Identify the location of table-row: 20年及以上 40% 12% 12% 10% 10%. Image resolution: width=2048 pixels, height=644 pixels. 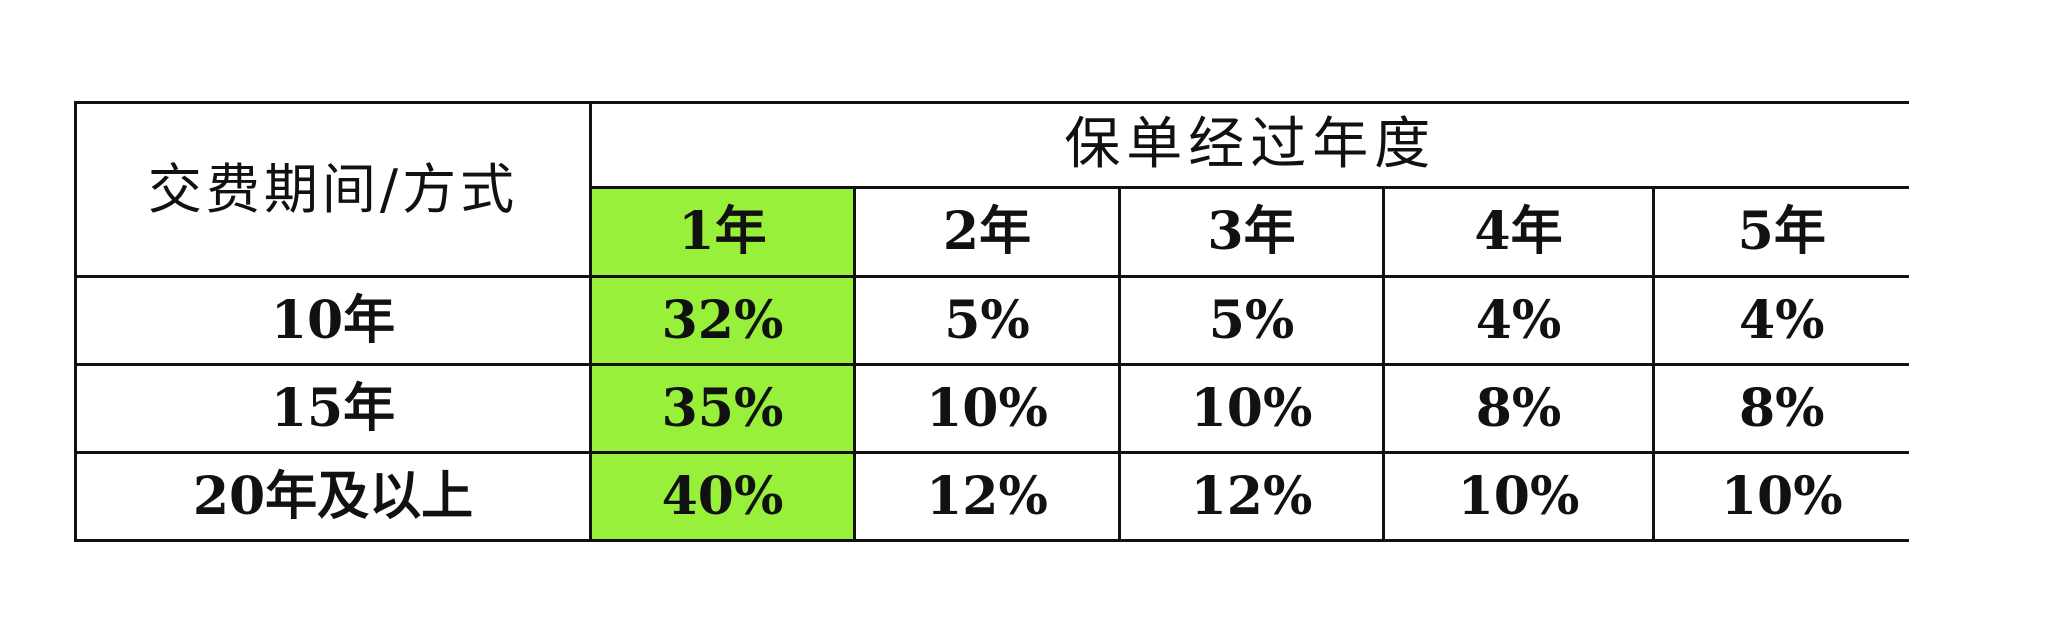
(991, 496).